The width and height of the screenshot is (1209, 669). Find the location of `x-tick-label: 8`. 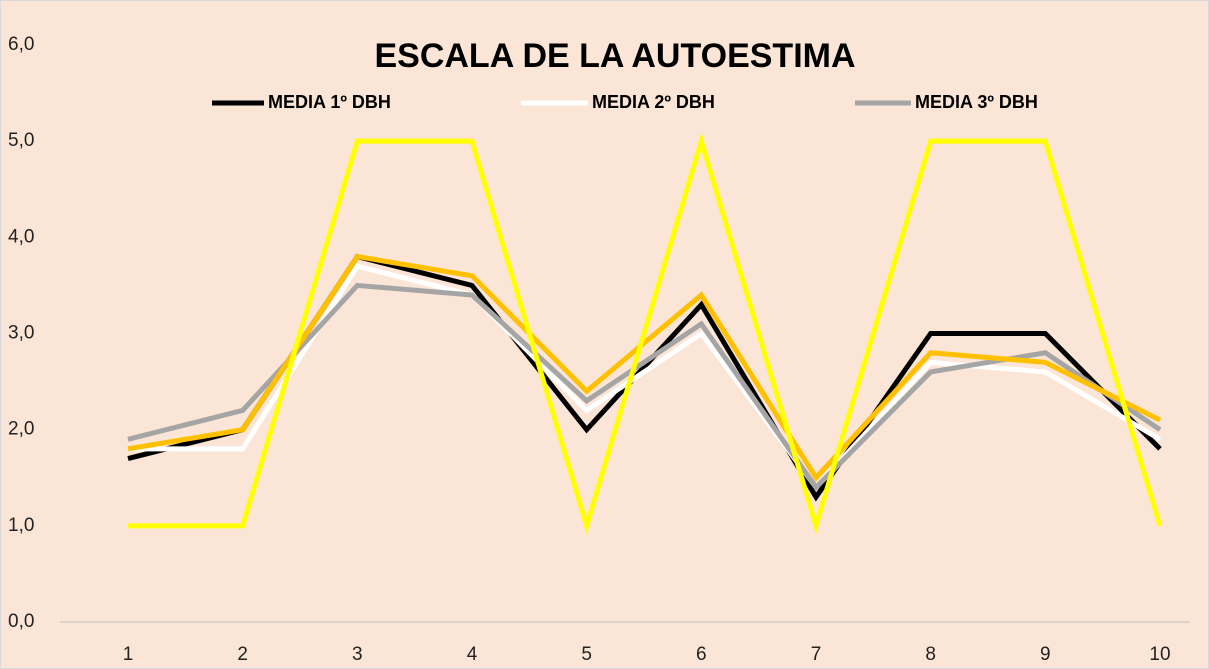

x-tick-label: 8 is located at coordinates (930, 654).